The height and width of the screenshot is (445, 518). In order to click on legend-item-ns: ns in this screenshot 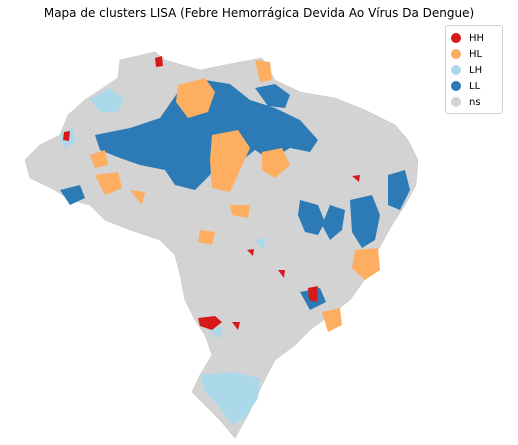, I will do `click(474, 102)`.